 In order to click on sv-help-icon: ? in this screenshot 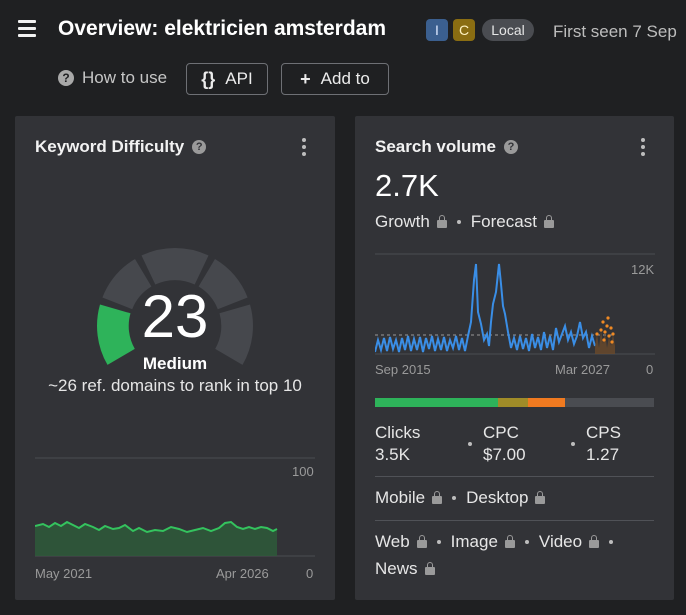, I will do `click(510, 147)`.